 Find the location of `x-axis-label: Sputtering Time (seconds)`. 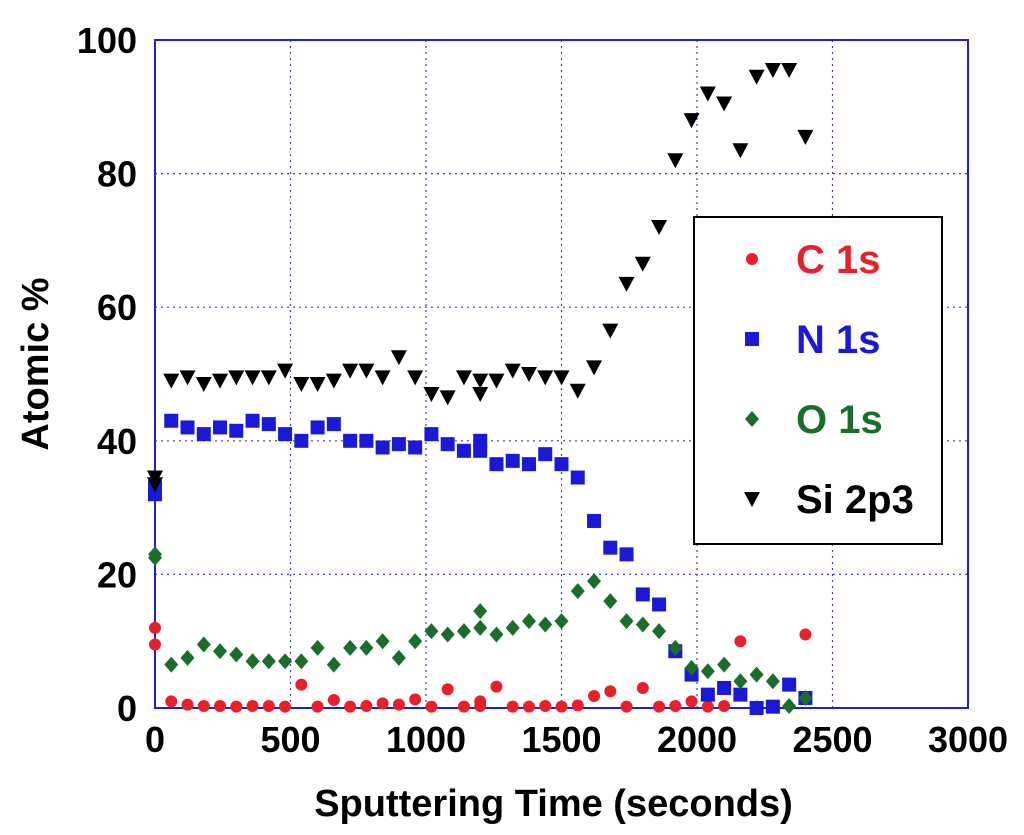

x-axis-label: Sputtering Time (seconds) is located at coordinates (553, 804).